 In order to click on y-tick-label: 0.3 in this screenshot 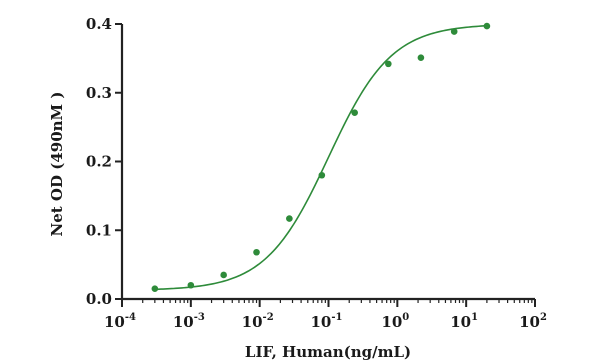, I will do `click(99, 93)`.